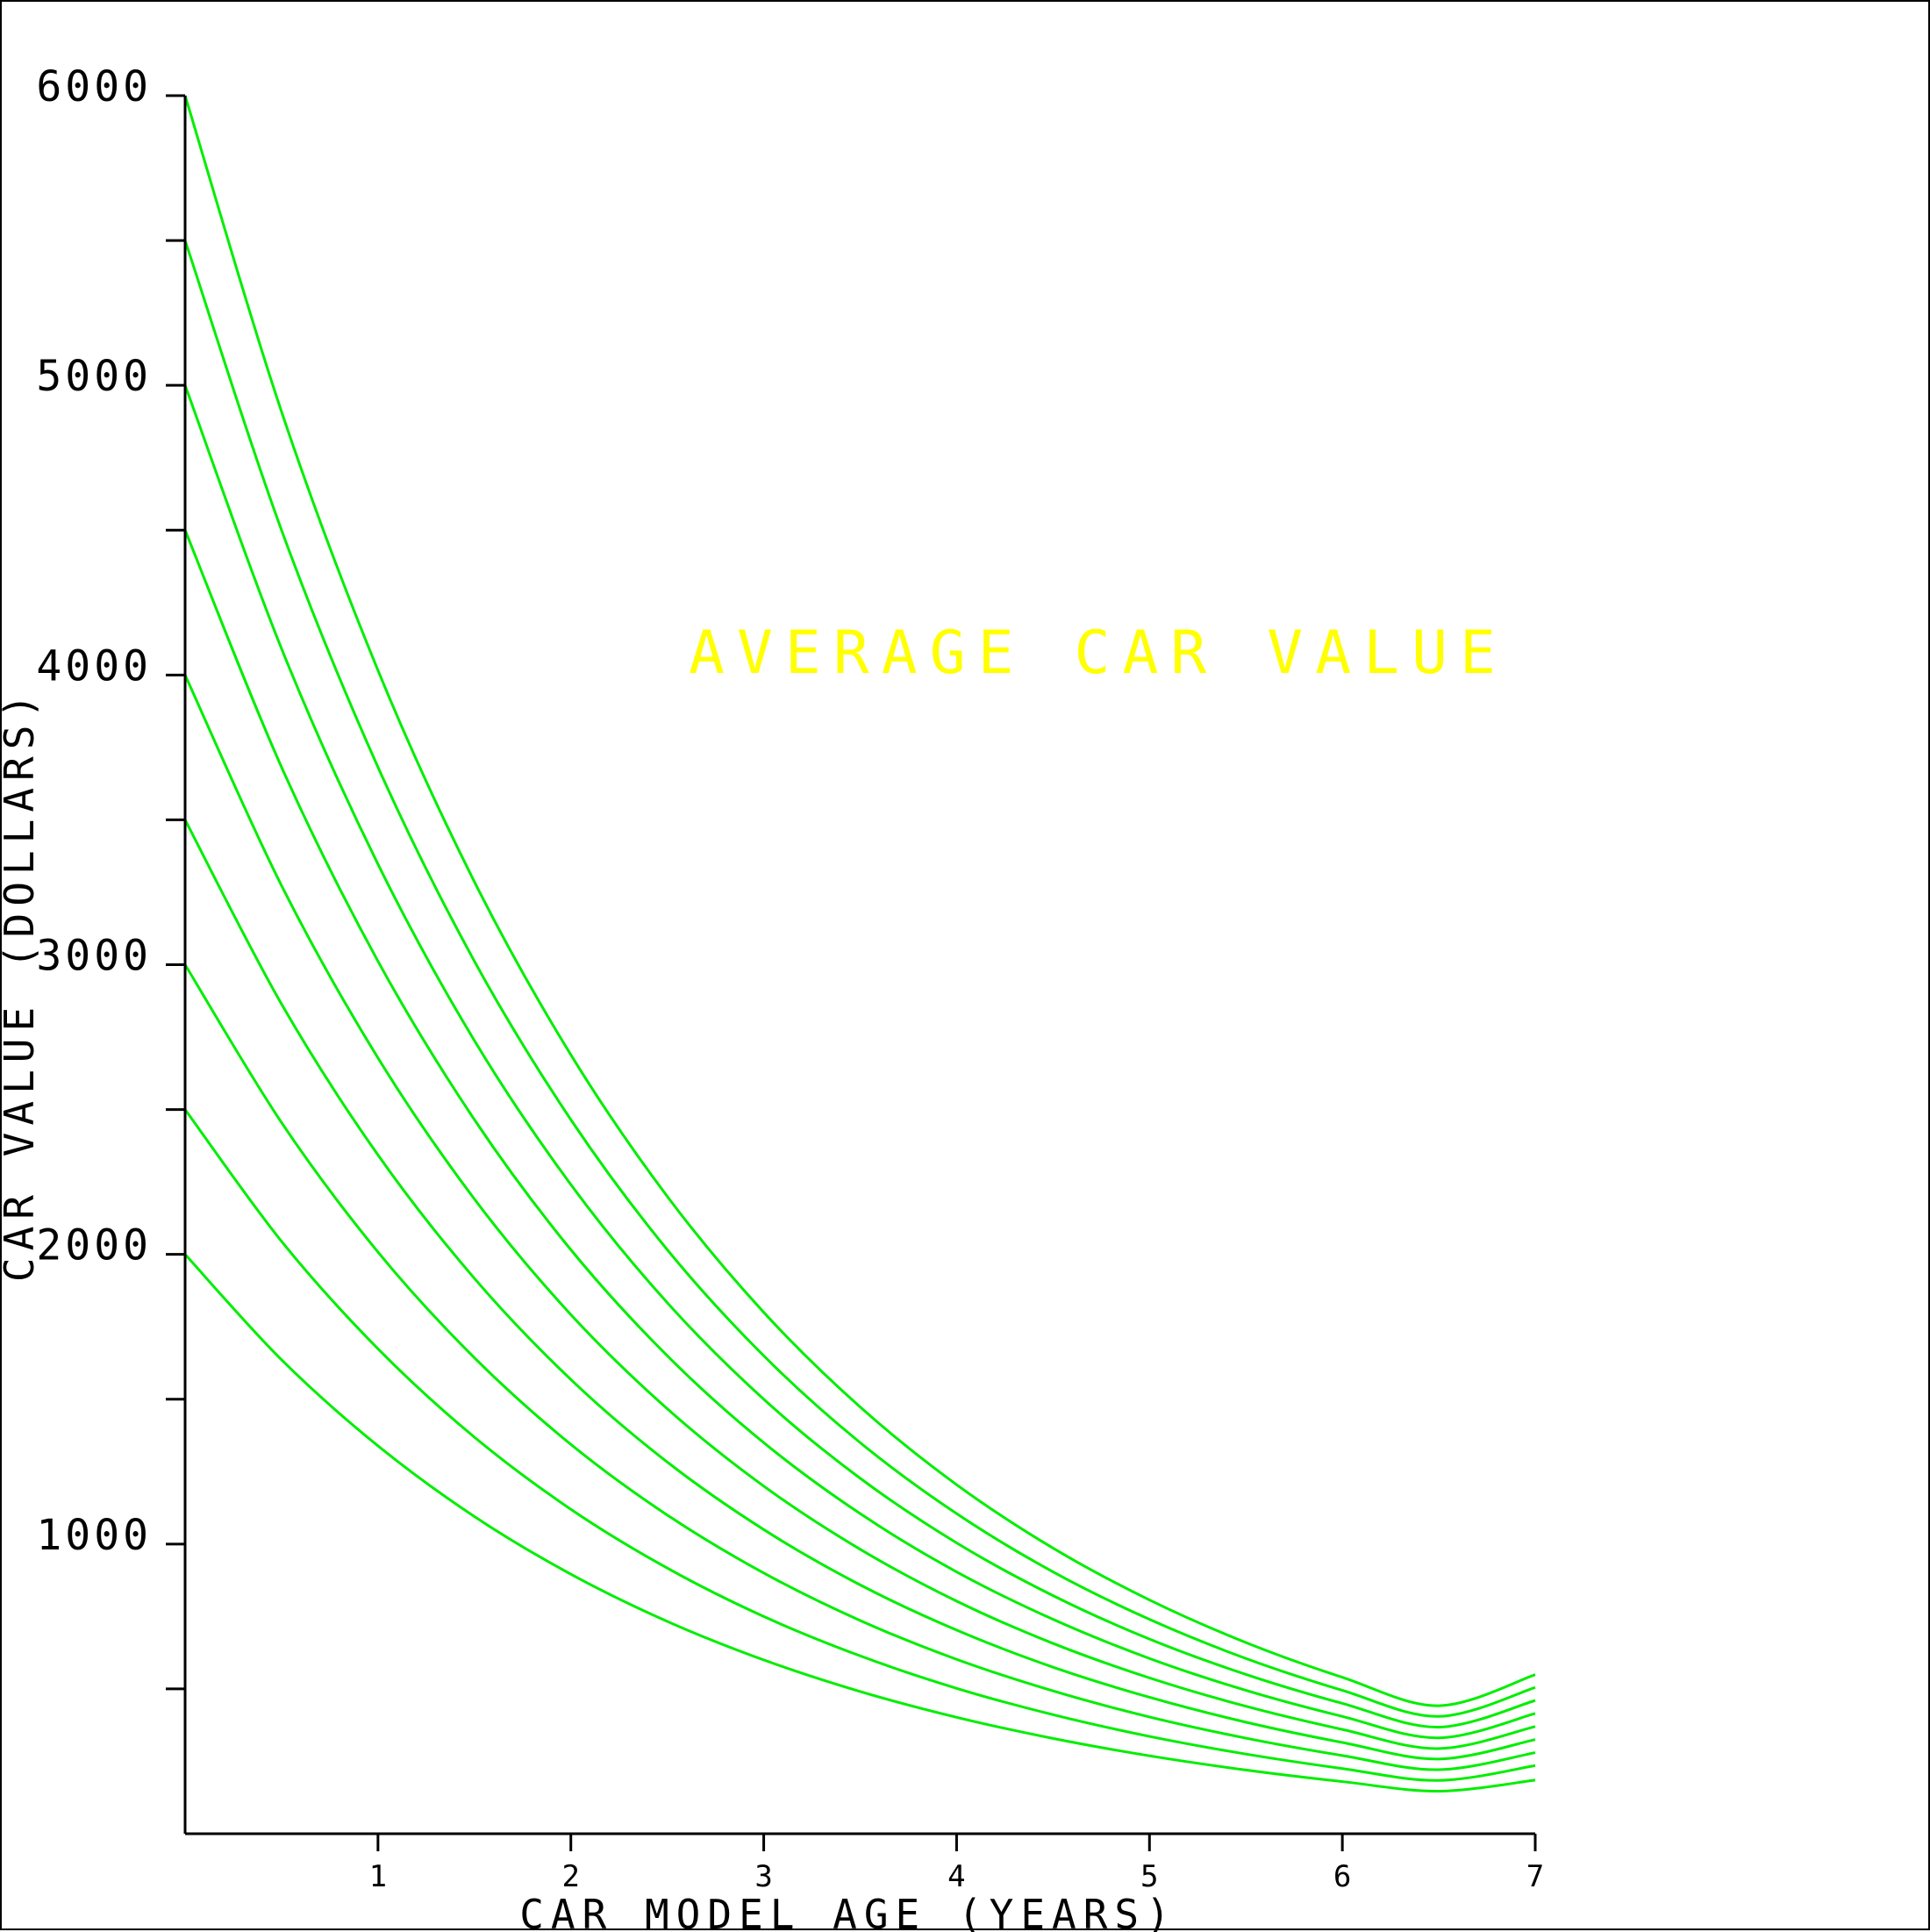  Describe the element at coordinates (763, 1876) in the screenshot. I see `x-tick-label: 3` at that location.